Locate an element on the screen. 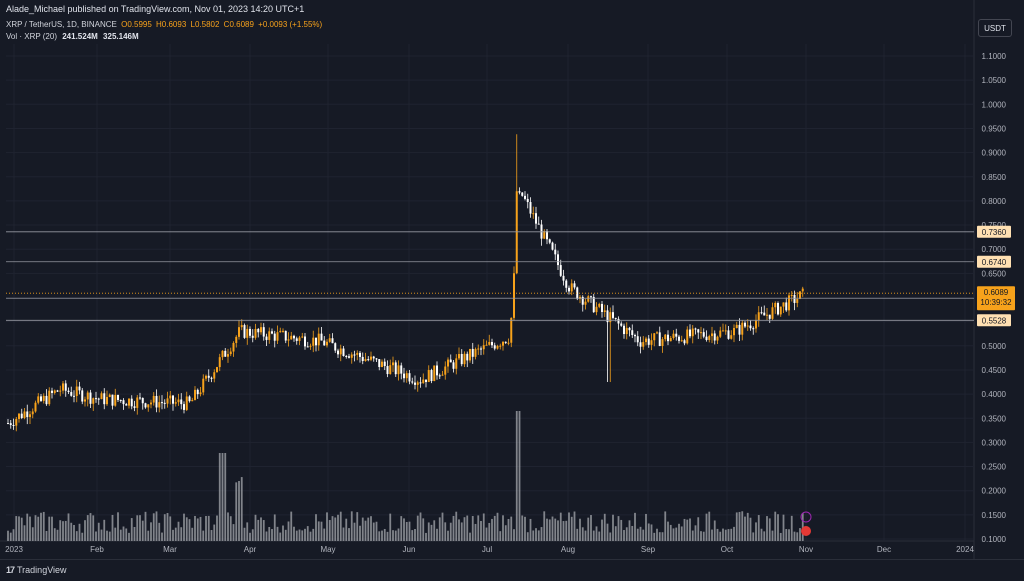  volume-label: Vol · XRP (20) is located at coordinates (31, 36).